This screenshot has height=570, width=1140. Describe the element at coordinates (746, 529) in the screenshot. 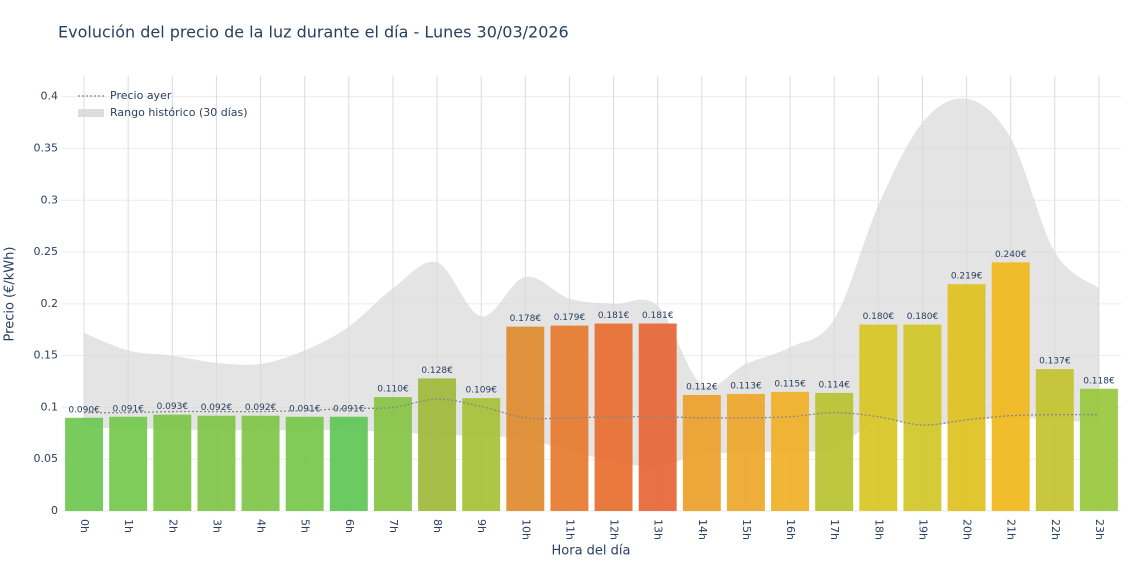

I see `x-tick-label: 15h` at that location.